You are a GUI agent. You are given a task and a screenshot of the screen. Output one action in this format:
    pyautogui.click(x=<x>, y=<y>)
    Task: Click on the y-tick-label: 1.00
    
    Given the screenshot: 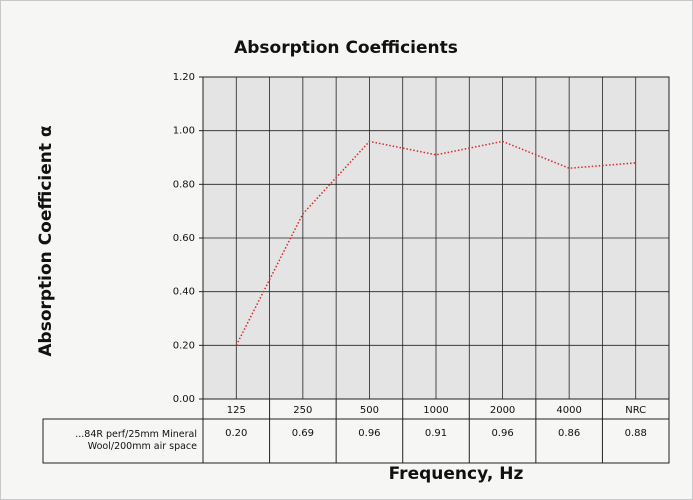 What is the action you would take?
    pyautogui.click(x=184, y=131)
    